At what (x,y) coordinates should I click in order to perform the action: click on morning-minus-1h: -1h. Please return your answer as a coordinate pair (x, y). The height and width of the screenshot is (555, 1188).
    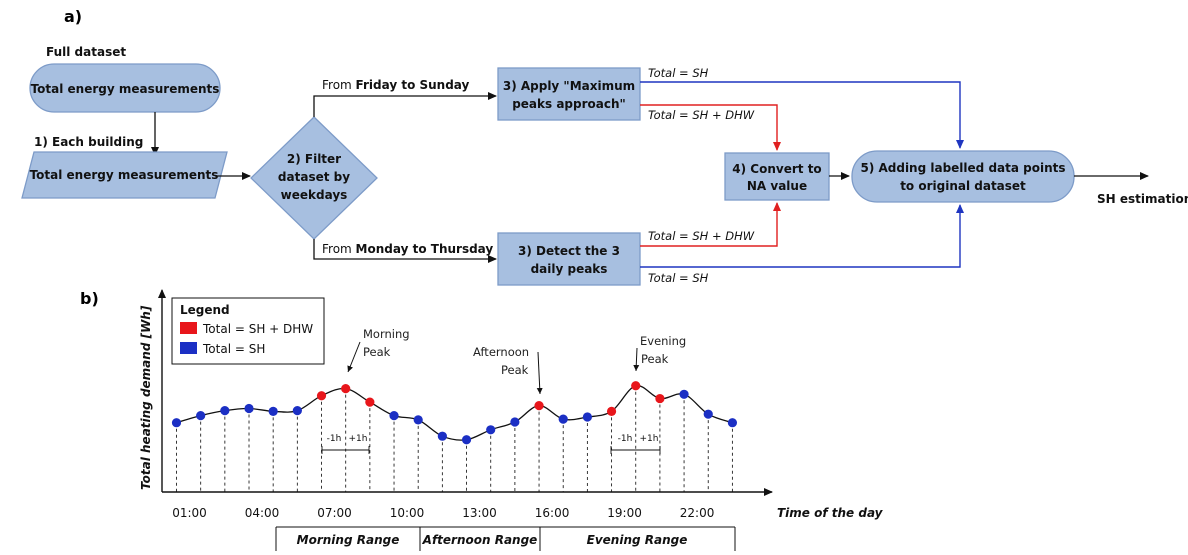
    Looking at the image, I should click on (334, 439).